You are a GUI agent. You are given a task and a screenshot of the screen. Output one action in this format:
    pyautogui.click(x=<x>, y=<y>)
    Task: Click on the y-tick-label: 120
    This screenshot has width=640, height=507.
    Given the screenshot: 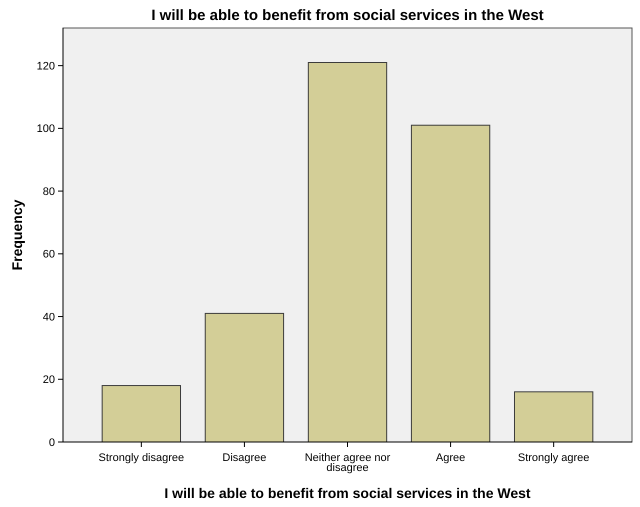 What is the action you would take?
    pyautogui.click(x=45, y=66)
    